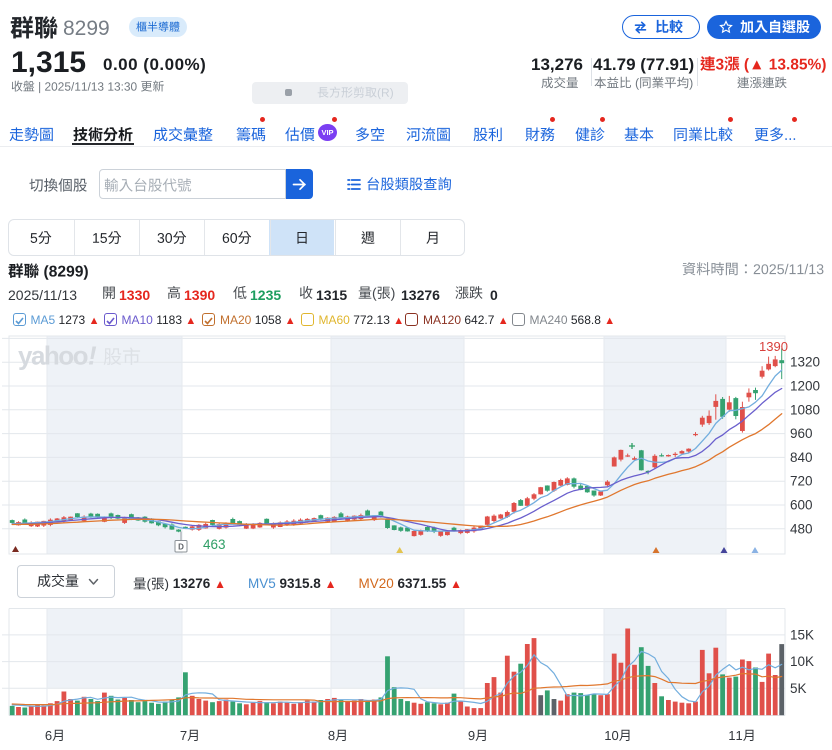 This screenshot has width=832, height=750. I want to click on svg-text: 1080, so click(805, 409).